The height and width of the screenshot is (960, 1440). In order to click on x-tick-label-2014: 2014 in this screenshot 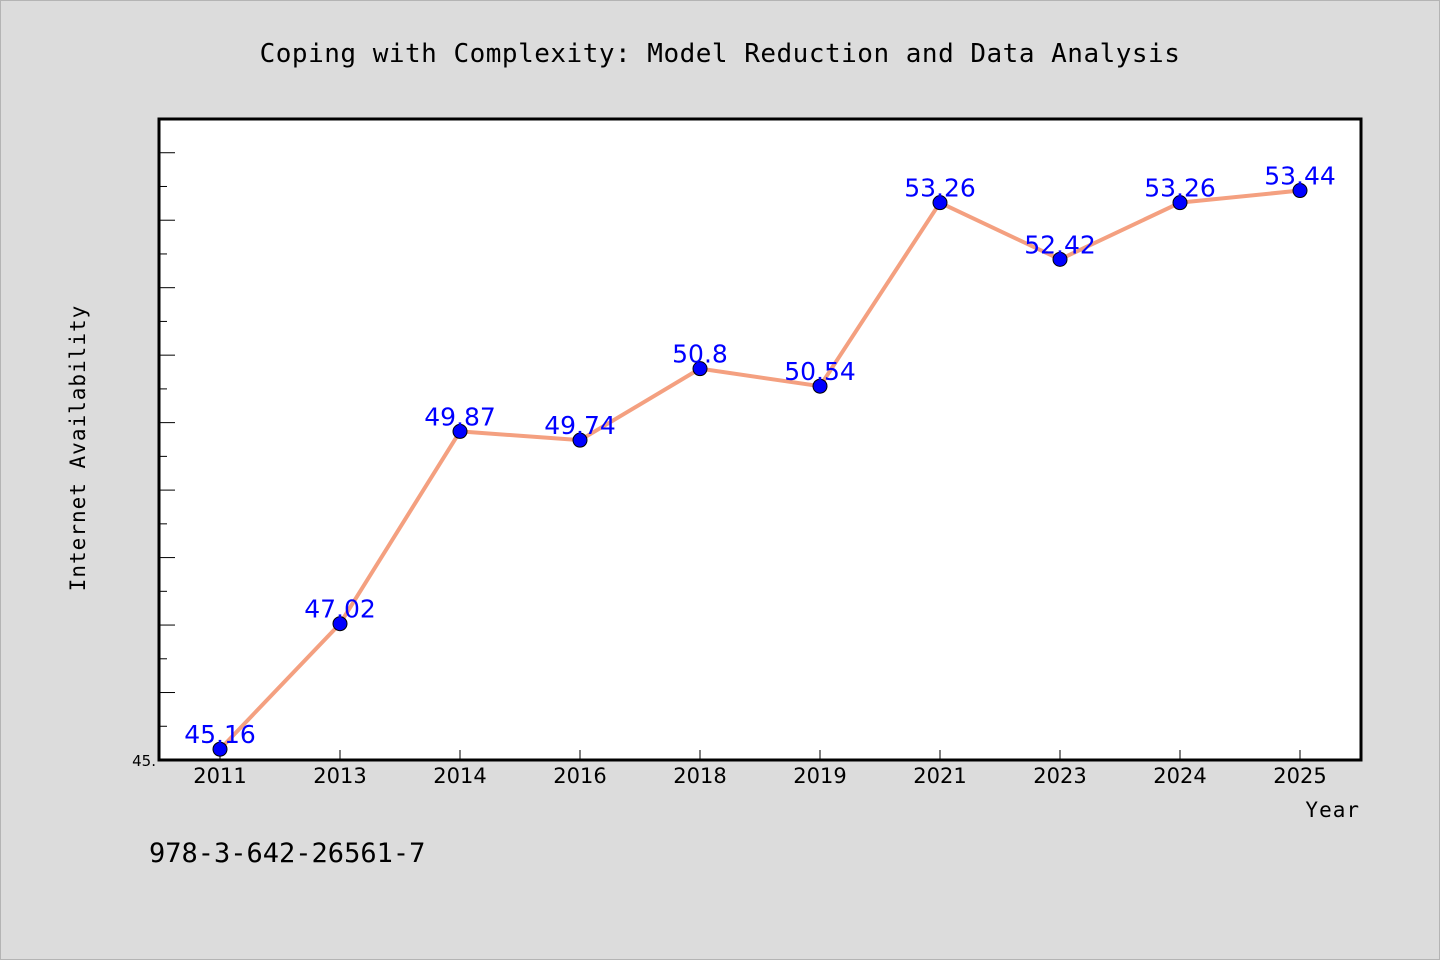, I will do `click(459, 776)`.